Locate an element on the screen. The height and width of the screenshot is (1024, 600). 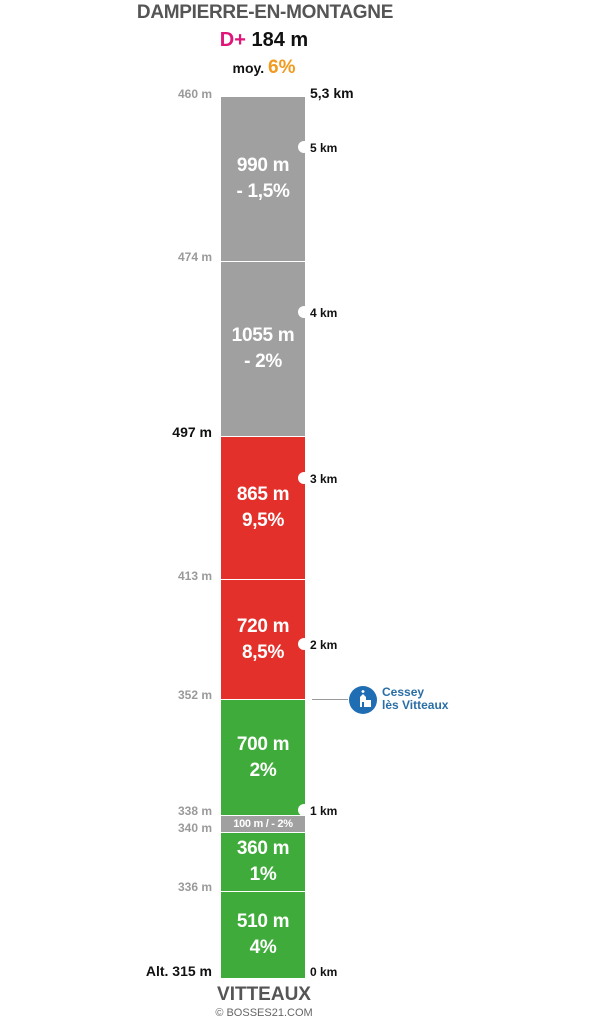
segment-grade: 2% is located at coordinates (263, 770).